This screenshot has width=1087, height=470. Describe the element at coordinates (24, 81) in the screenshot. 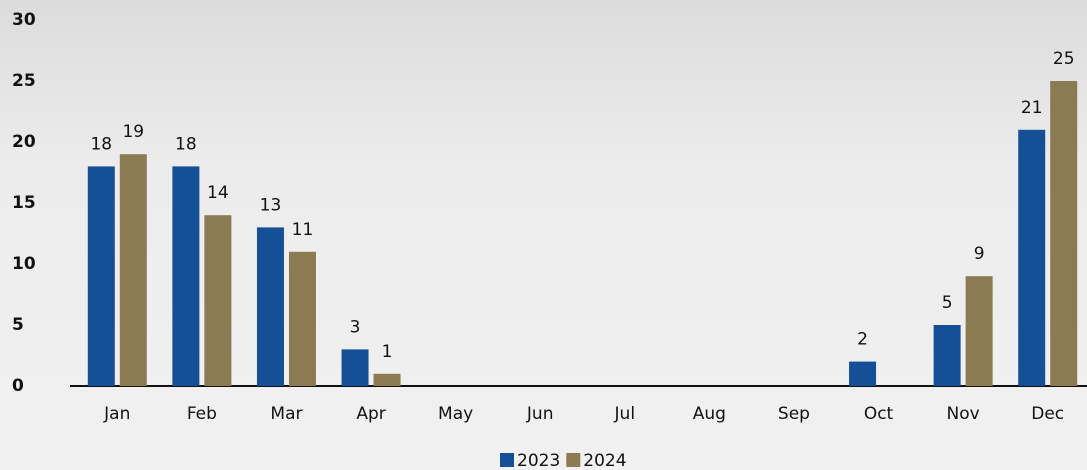

I see `y-tick-label: 25` at that location.